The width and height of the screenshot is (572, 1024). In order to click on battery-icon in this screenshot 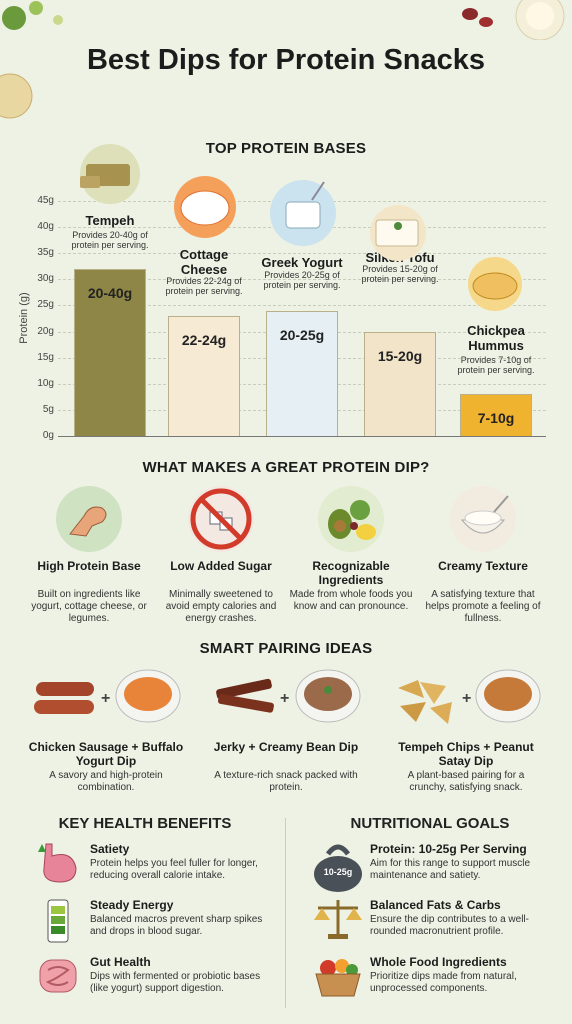, I will do `click(58, 921)`.